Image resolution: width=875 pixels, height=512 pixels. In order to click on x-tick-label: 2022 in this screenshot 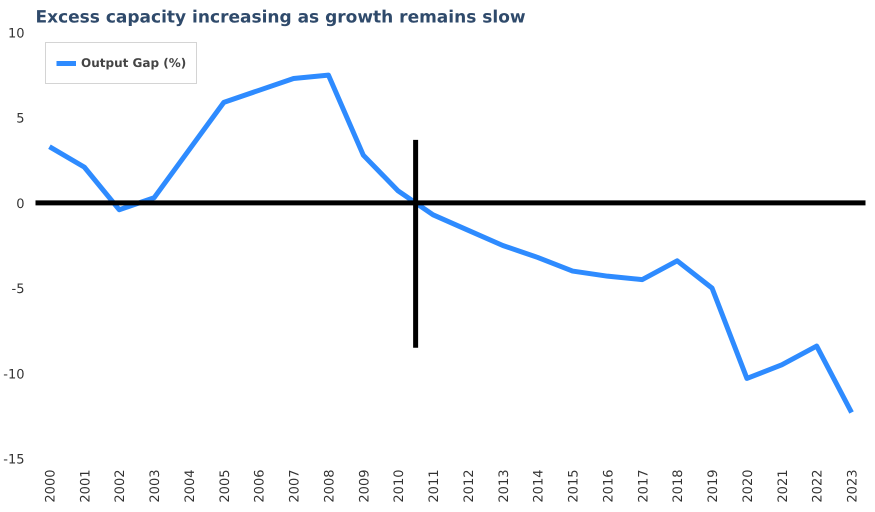, I will do `click(818, 486)`.